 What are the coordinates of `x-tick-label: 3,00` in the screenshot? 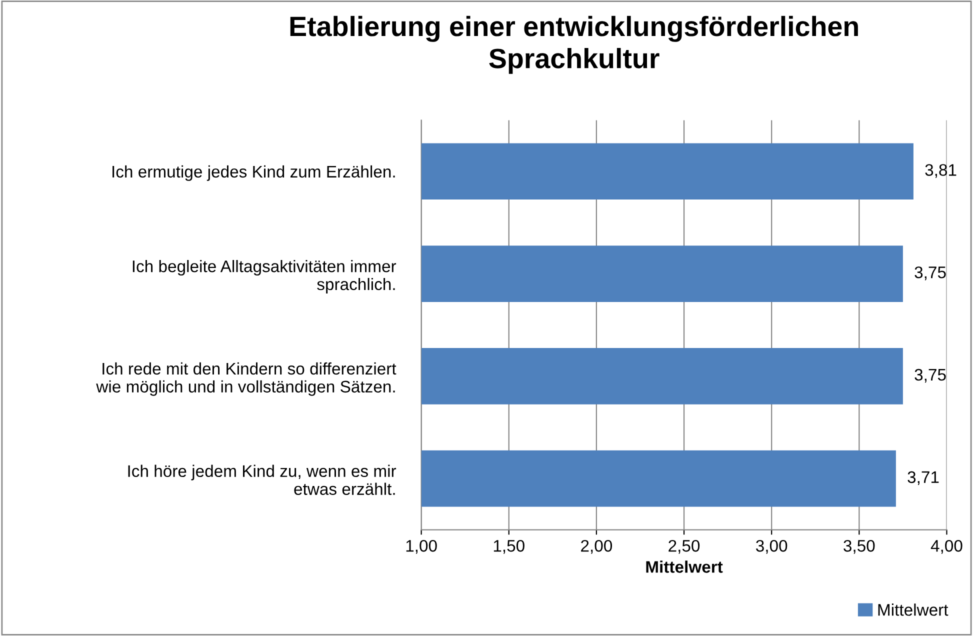 It's located at (772, 547).